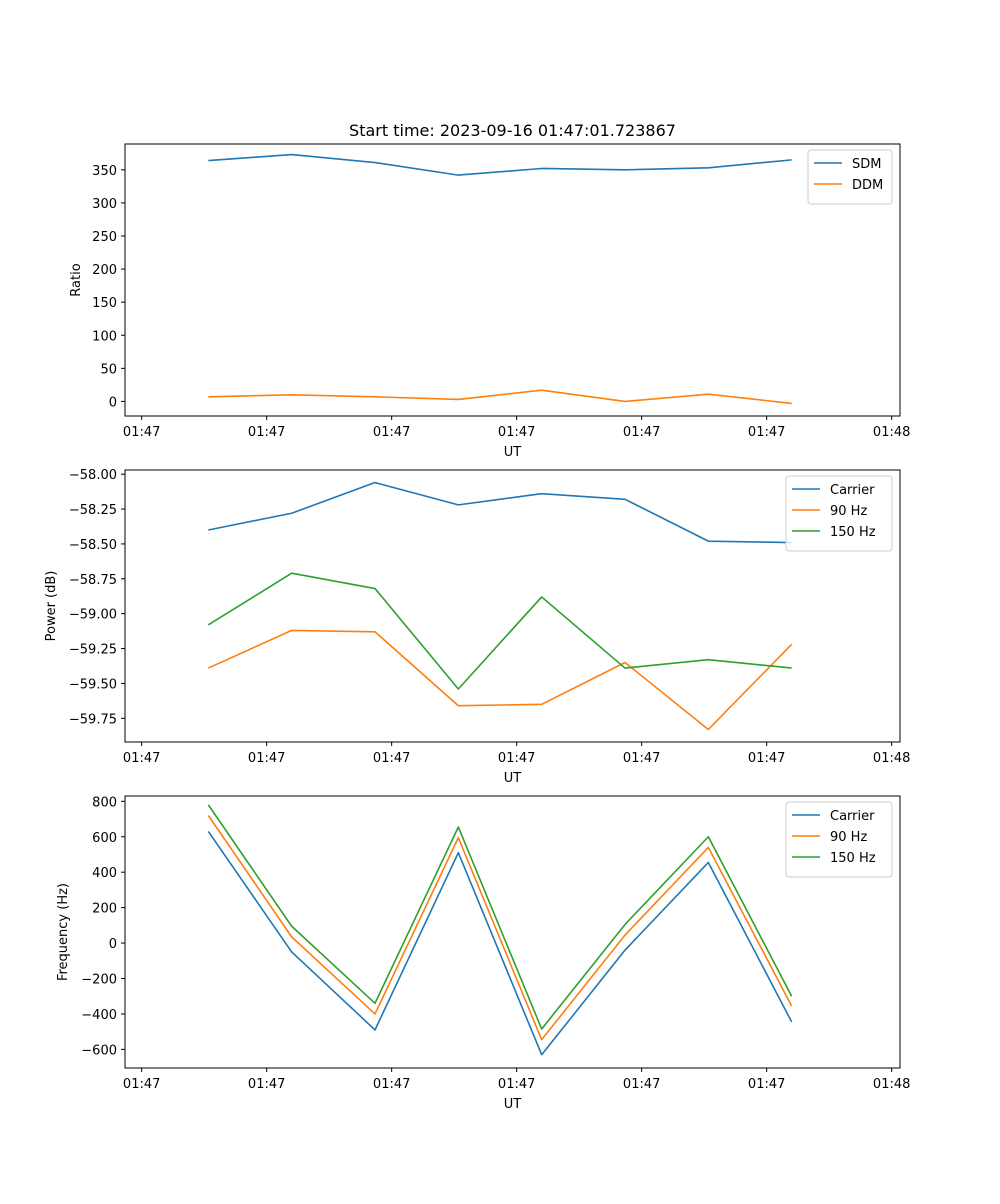 This screenshot has height=1204, width=1000. Describe the element at coordinates (500, 164) in the screenshot. I see `series-line-sdm` at that location.